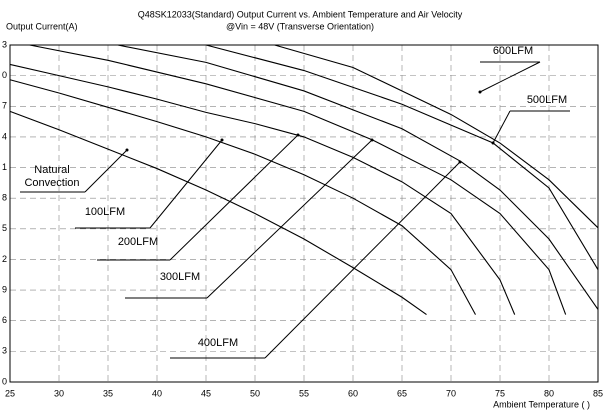  I want to click on x-tick-label: 85, so click(598, 393).